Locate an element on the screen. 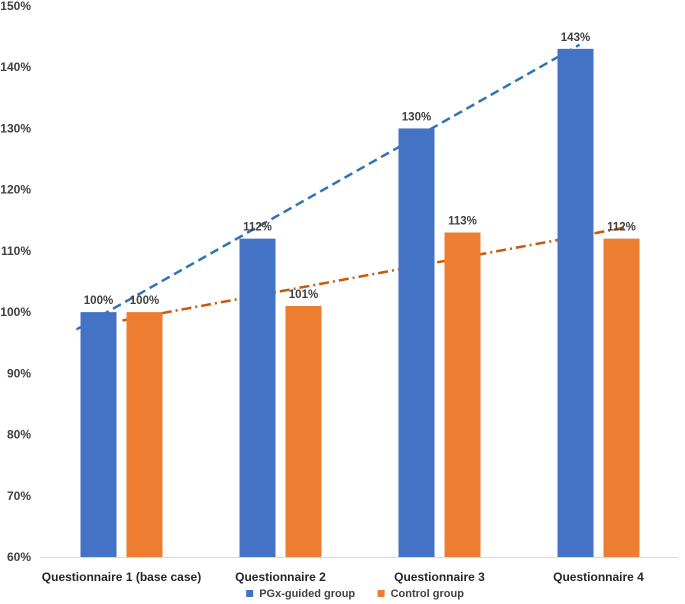 This screenshot has height=604, width=685. data-label: 101% is located at coordinates (303, 295).